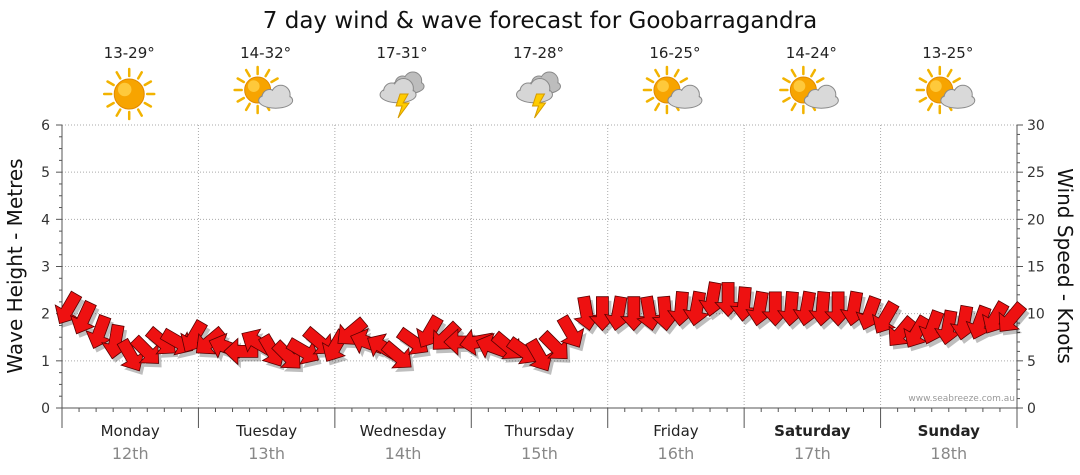 The image size is (1080, 475). I want to click on x-day-label: Thursday, so click(539, 431).